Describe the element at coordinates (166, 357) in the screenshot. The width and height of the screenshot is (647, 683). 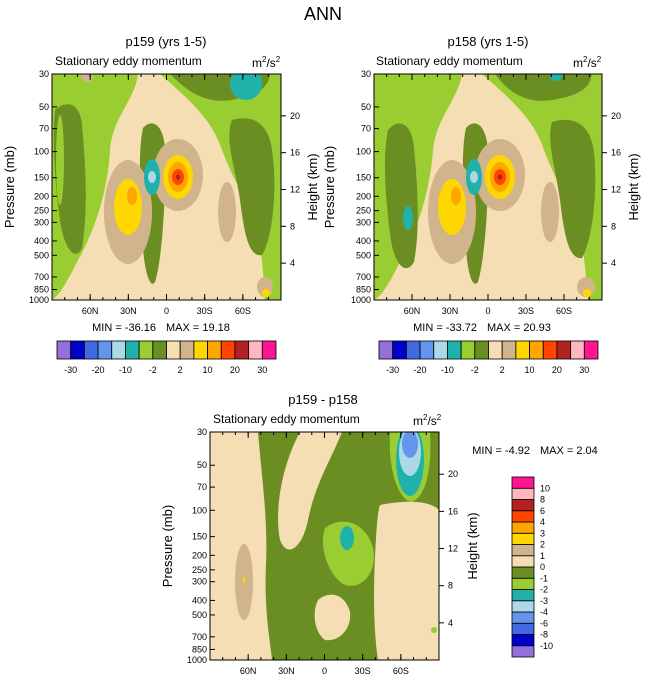
I see `colorbar-top-left: -30 -20 -10 -2 2 10 20 30` at that location.